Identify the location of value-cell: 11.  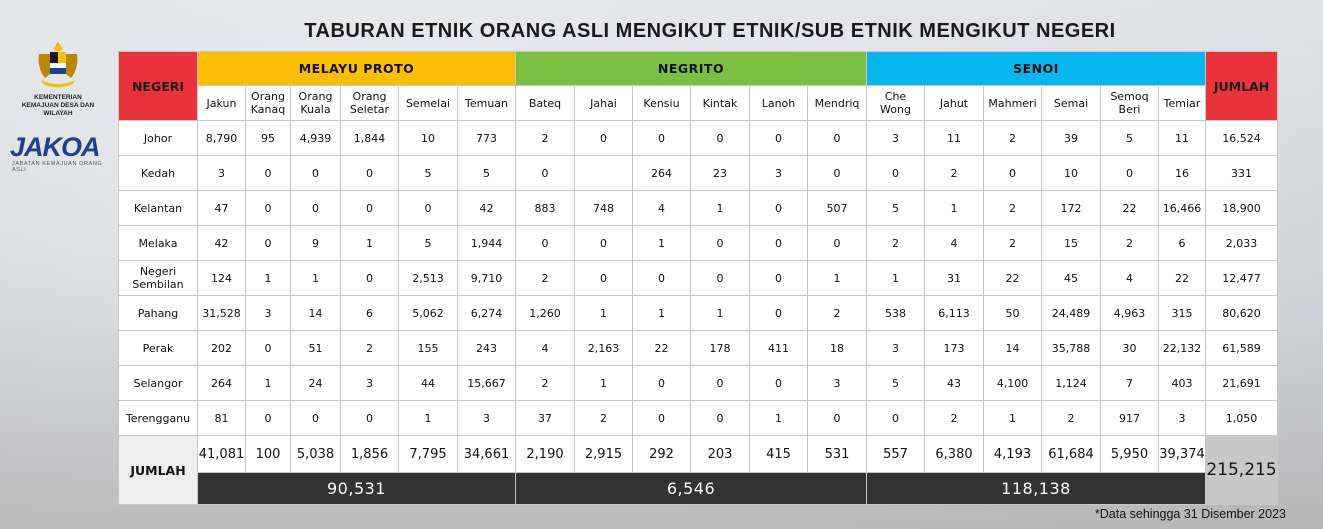
(1182, 138).